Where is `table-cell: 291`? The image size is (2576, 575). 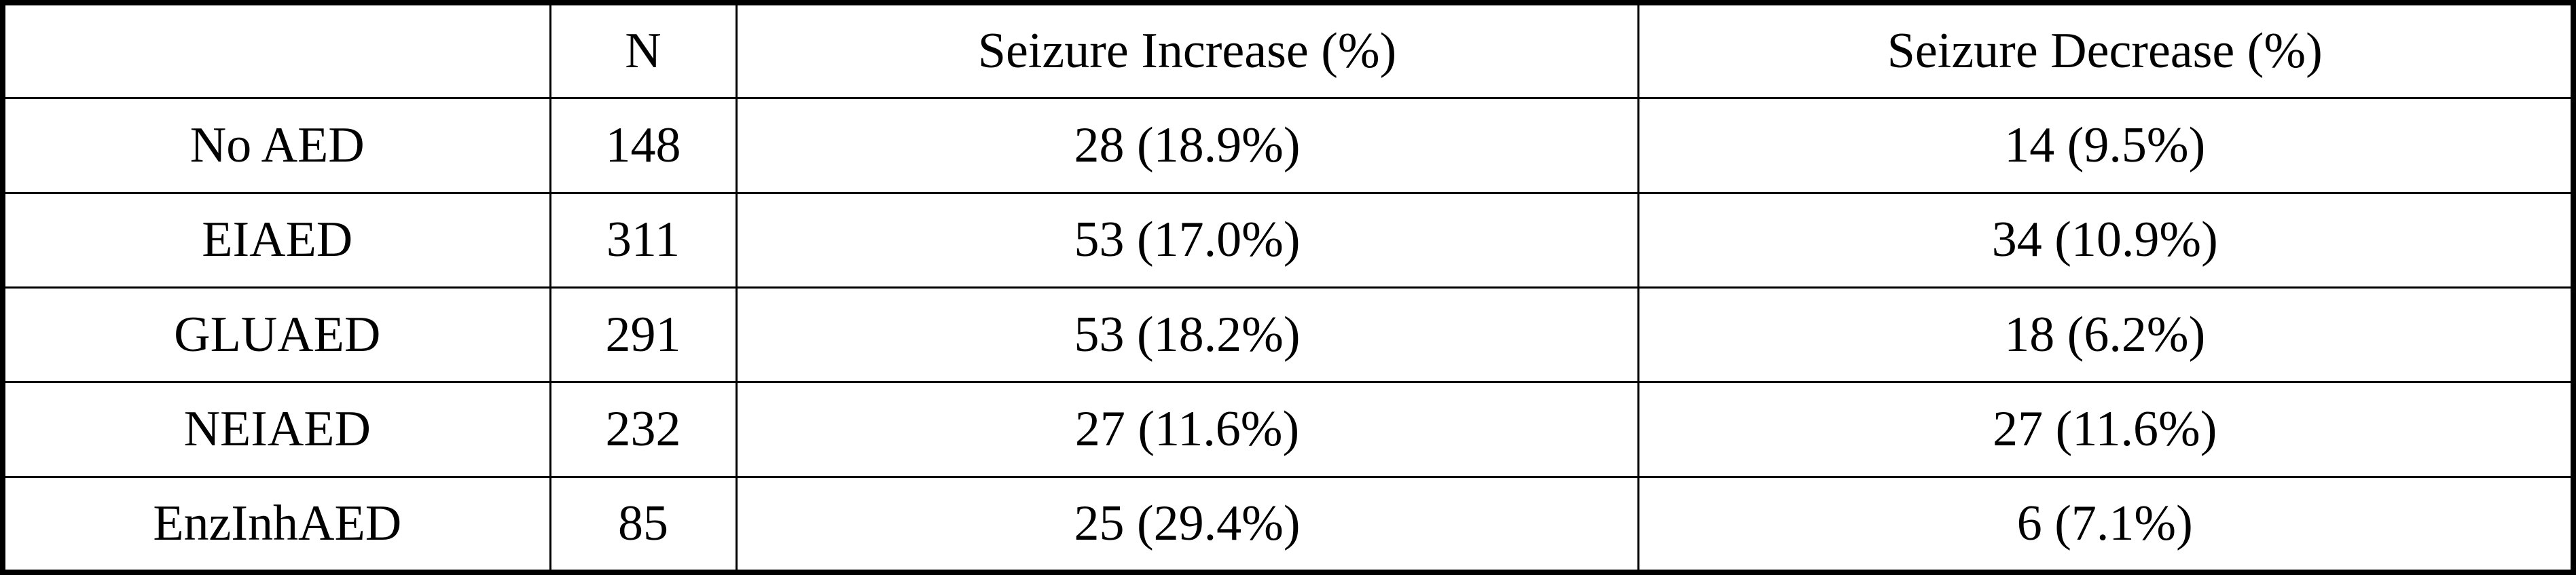 table-cell: 291 is located at coordinates (643, 335).